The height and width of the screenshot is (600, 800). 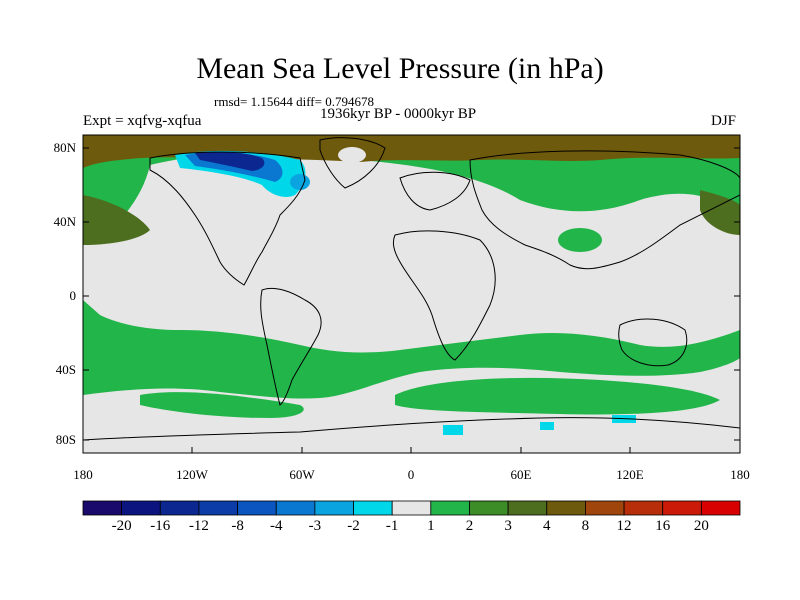 I want to click on lat-label-40n: 40N, so click(x=64, y=221).